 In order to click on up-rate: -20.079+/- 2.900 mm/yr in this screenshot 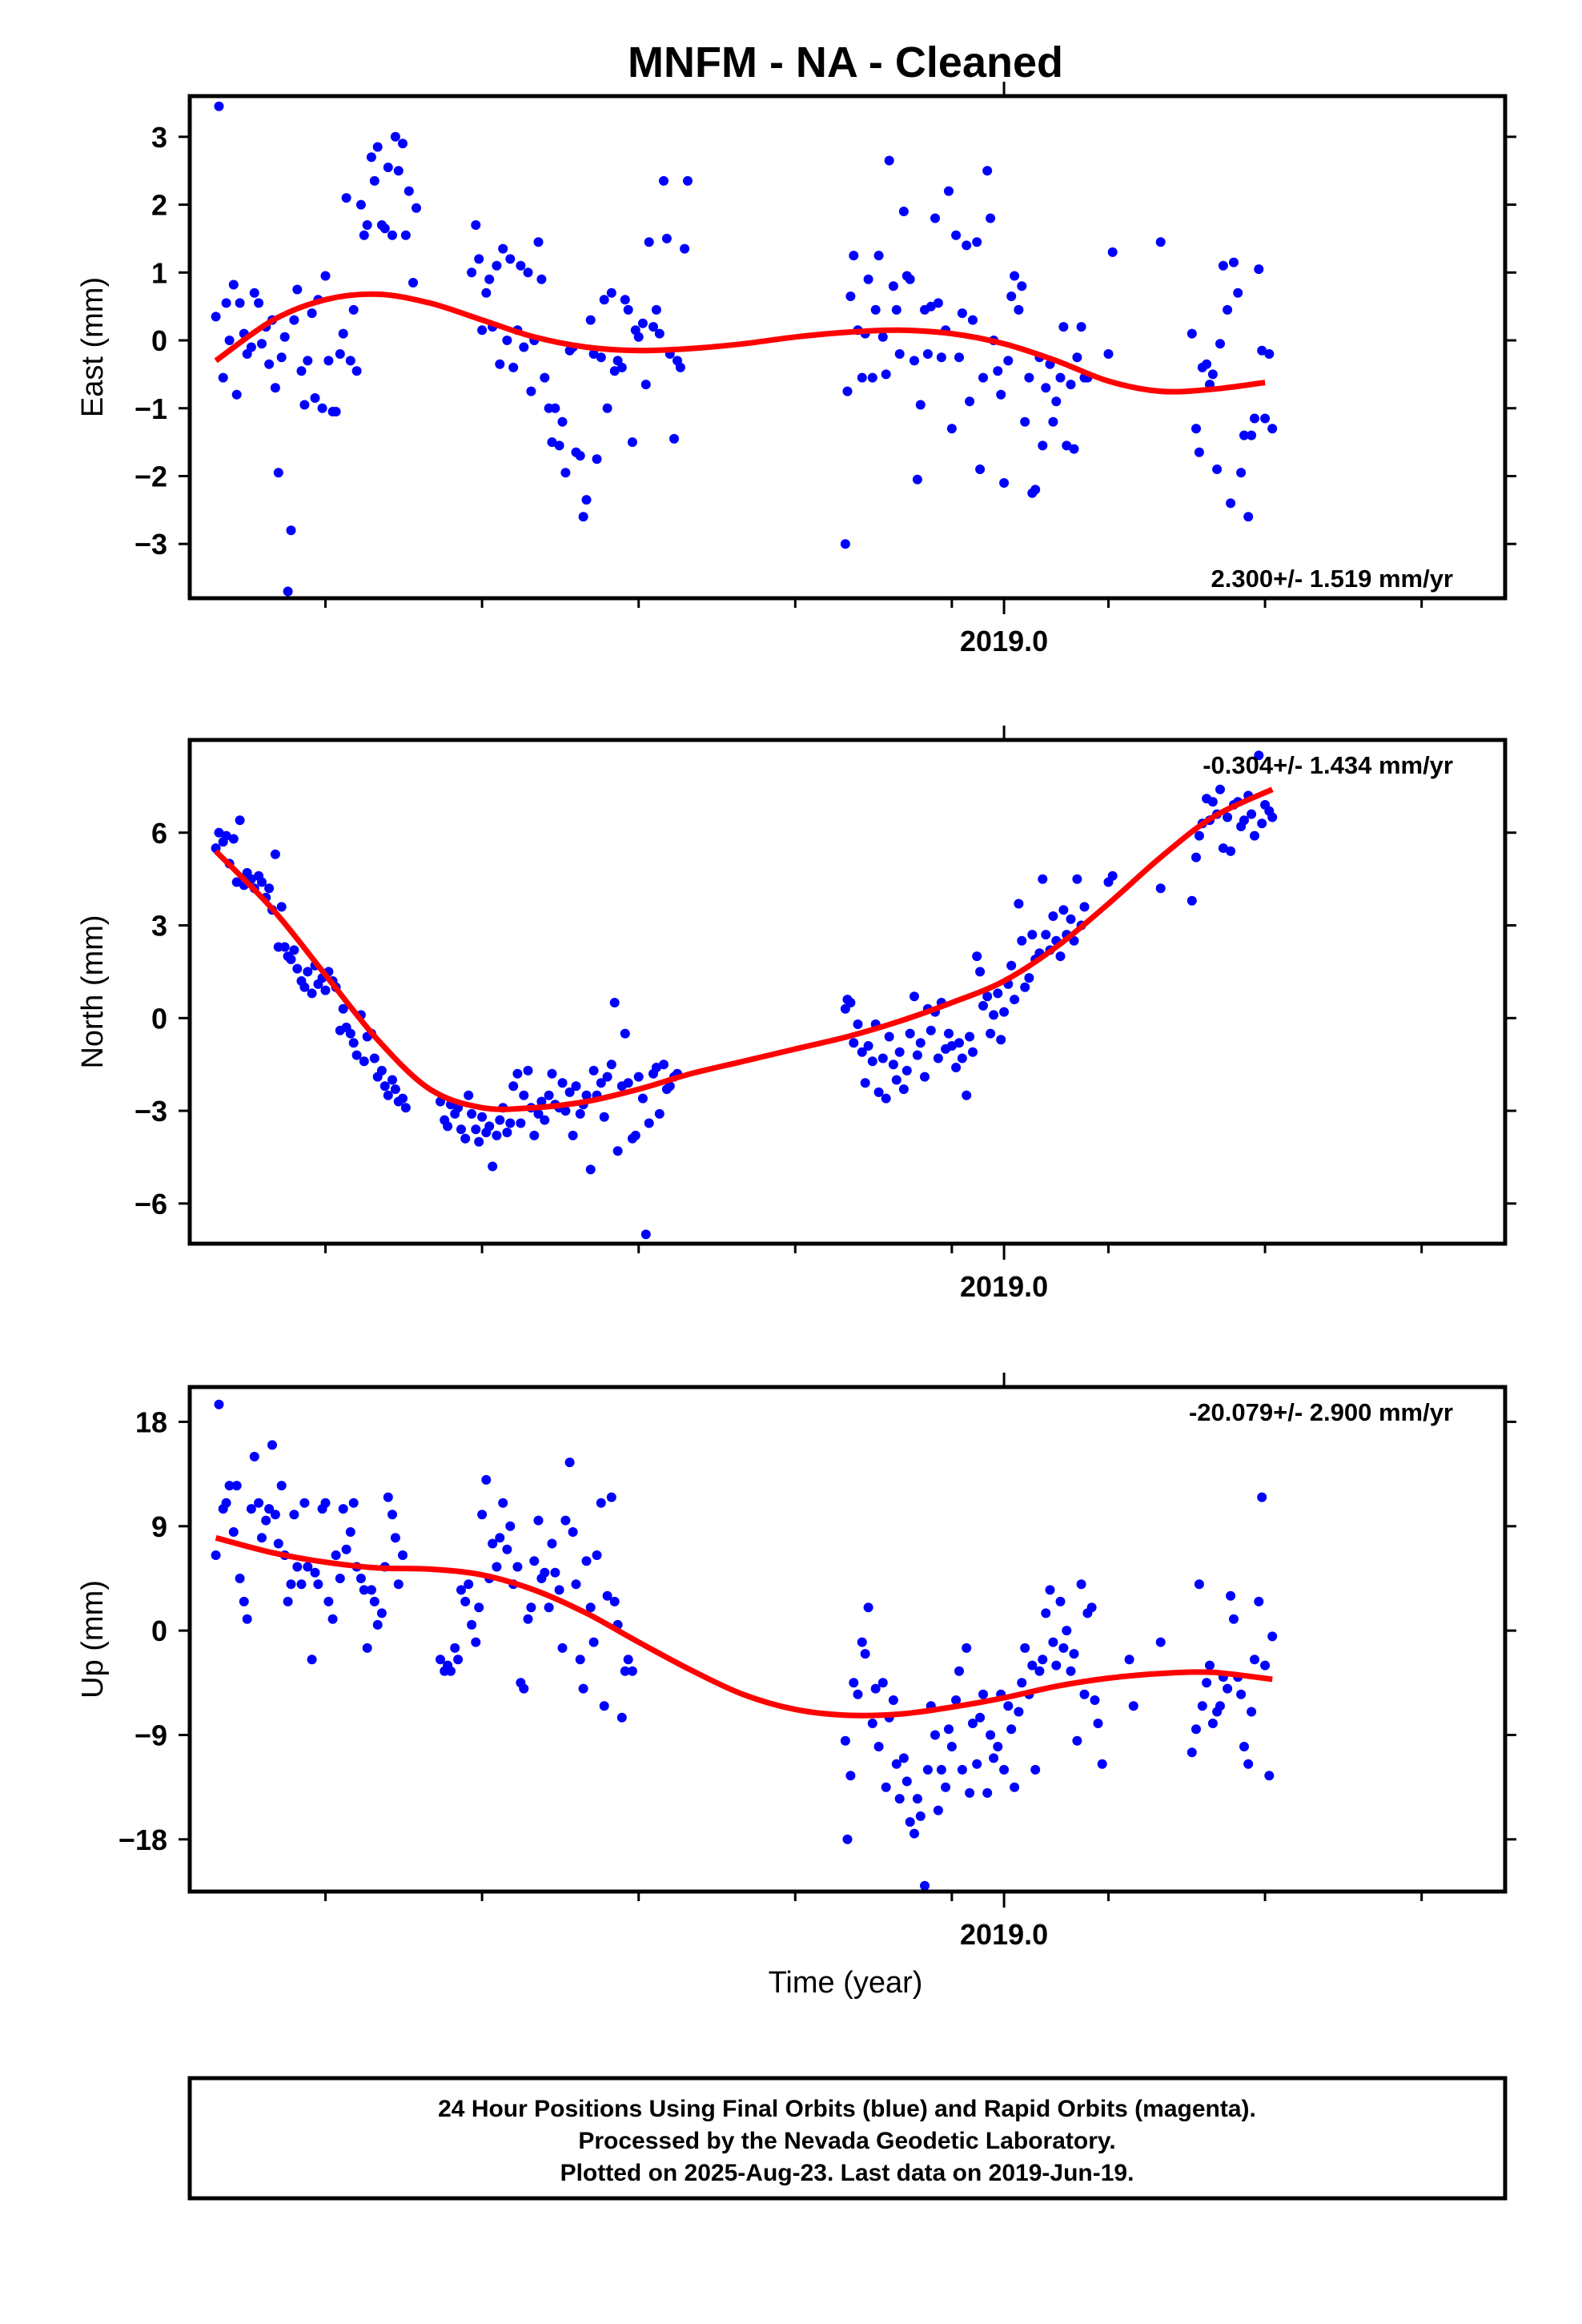, I will do `click(1321, 1412)`.